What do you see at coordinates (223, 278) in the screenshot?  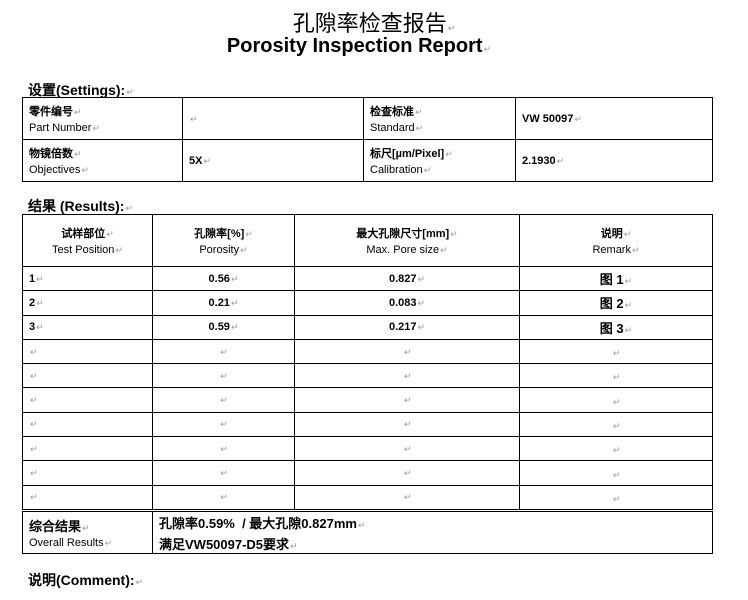 I see `table-cell: 0.56` at bounding box center [223, 278].